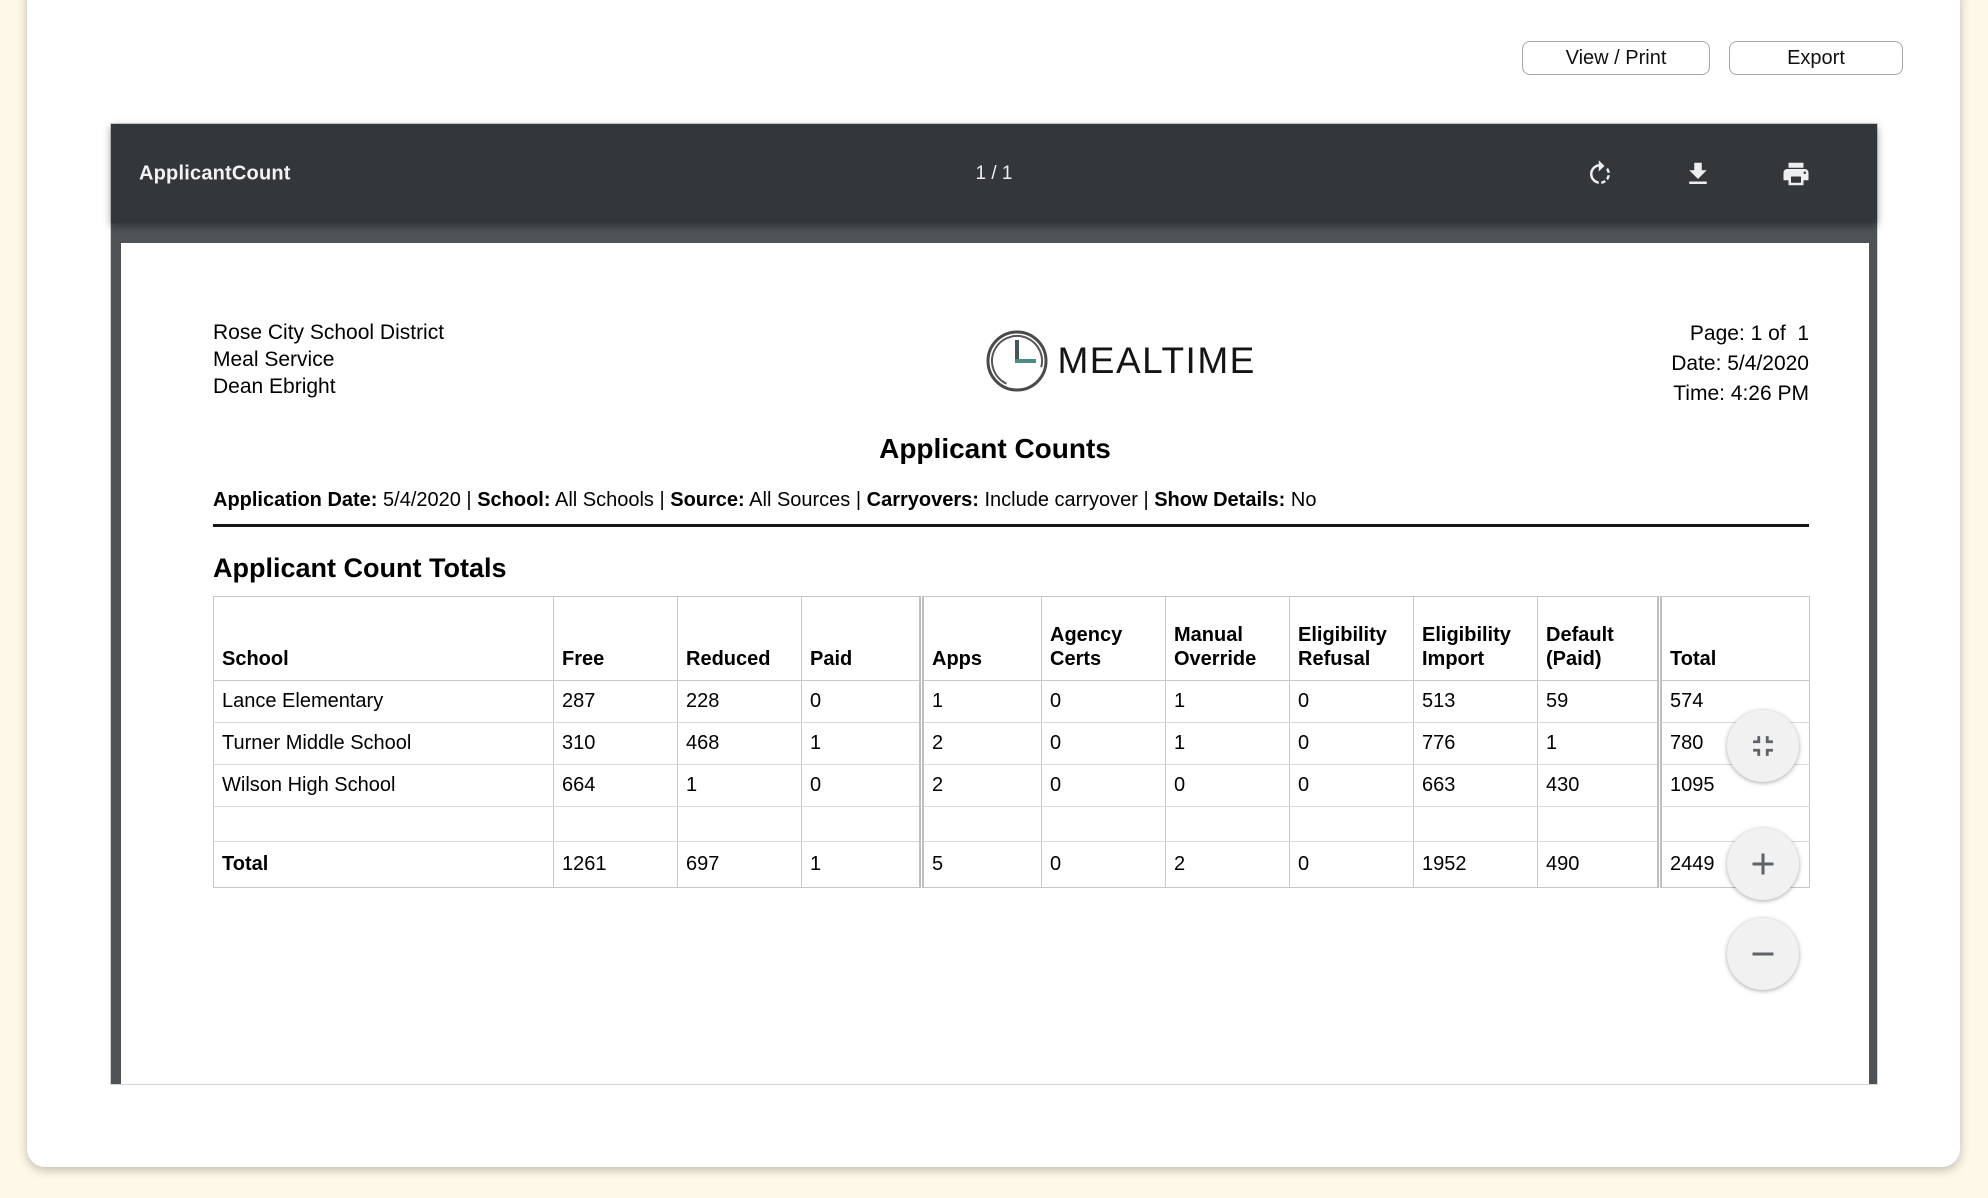 Image resolution: width=1988 pixels, height=1198 pixels. What do you see at coordinates (980, 864) in the screenshot?
I see `value-cell: 5` at bounding box center [980, 864].